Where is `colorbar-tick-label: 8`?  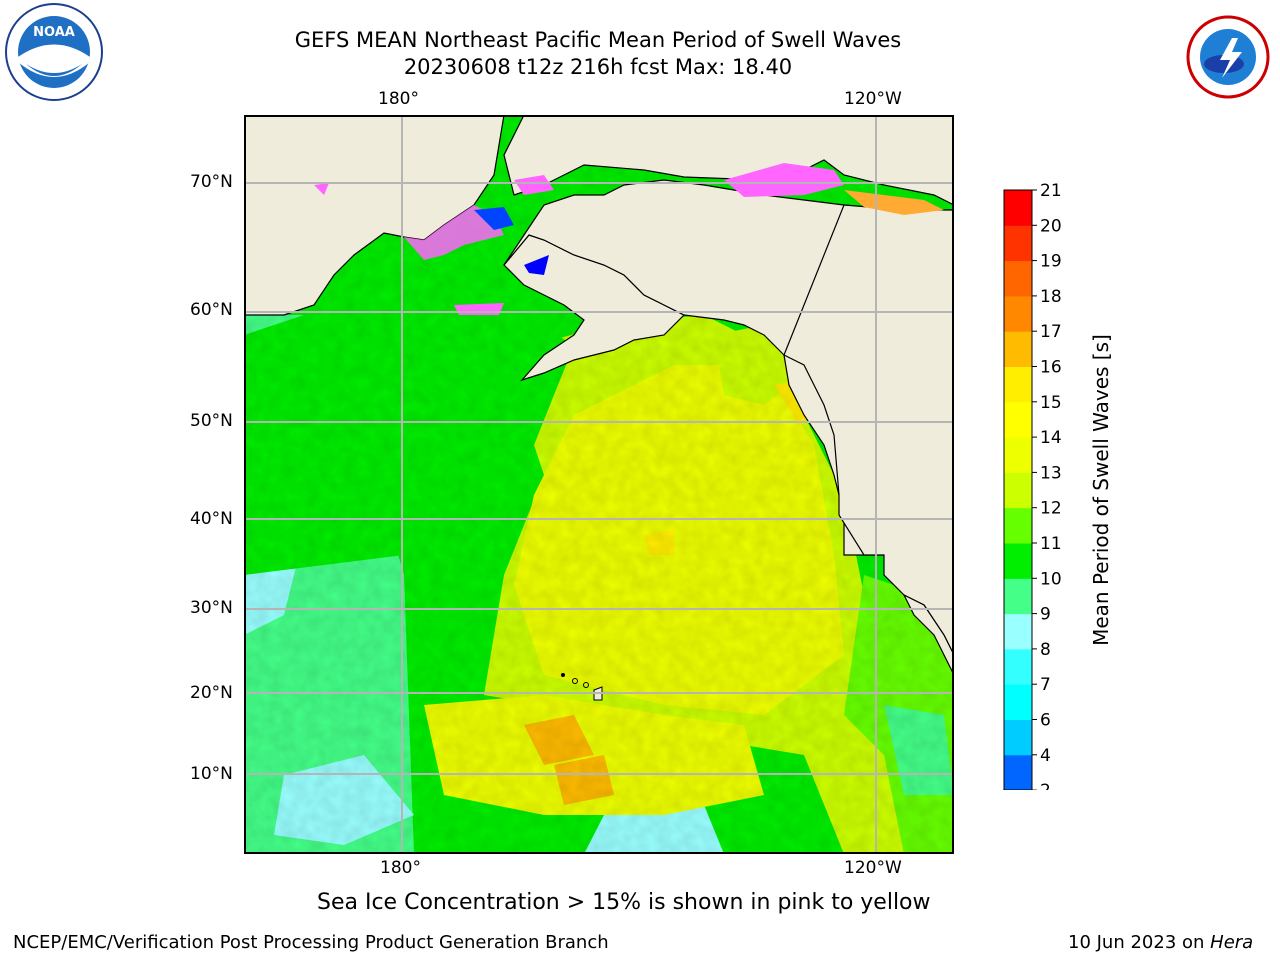
colorbar-tick-label: 8 is located at coordinates (1045, 650).